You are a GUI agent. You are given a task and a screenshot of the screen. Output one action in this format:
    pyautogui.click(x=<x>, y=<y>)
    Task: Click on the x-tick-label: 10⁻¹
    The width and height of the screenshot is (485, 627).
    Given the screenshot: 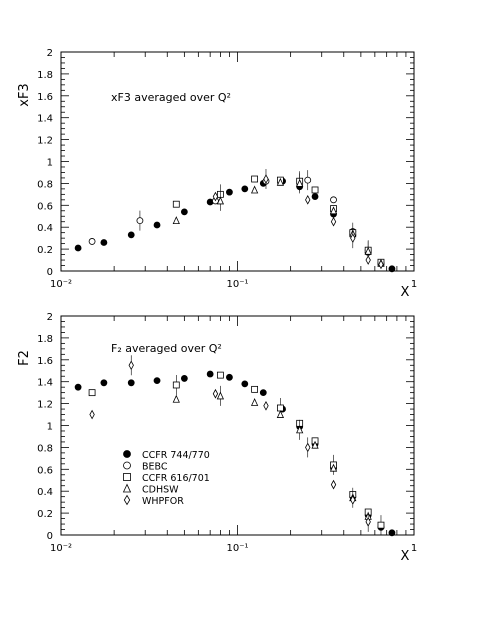 What is the action you would take?
    pyautogui.click(x=237, y=284)
    